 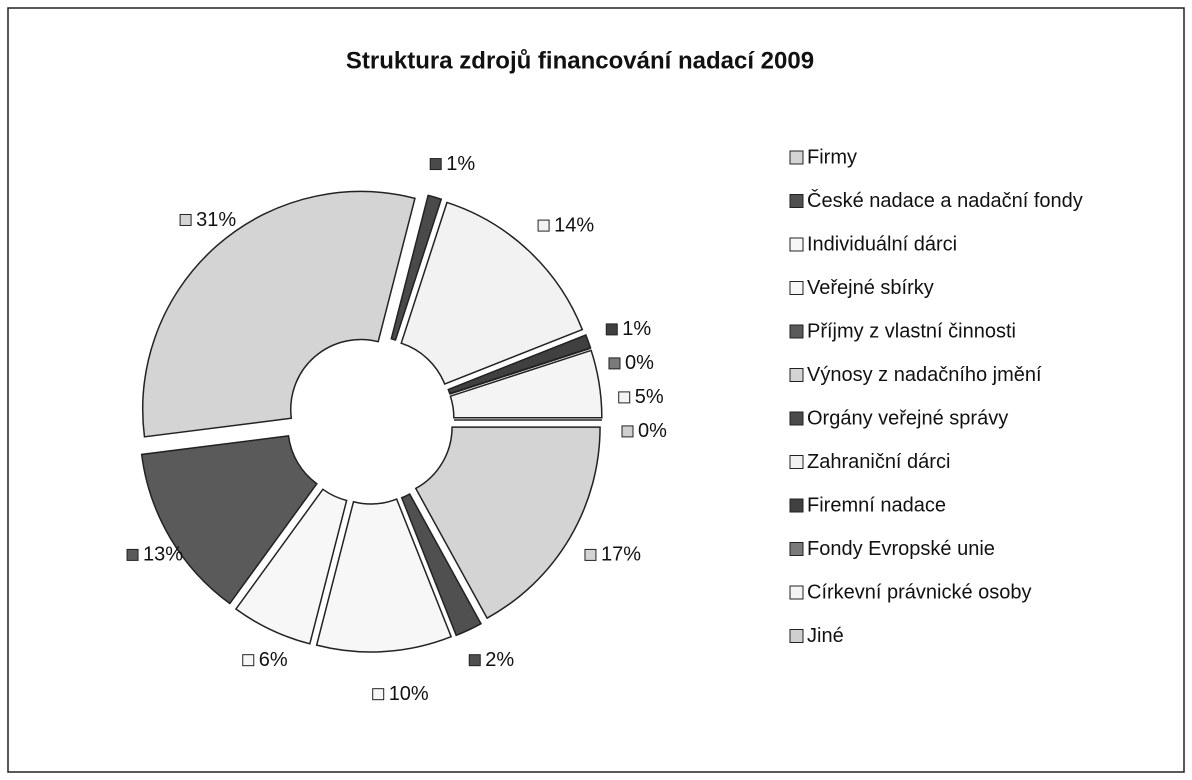 I want to click on data-label-text: 6%, so click(x=273, y=660).